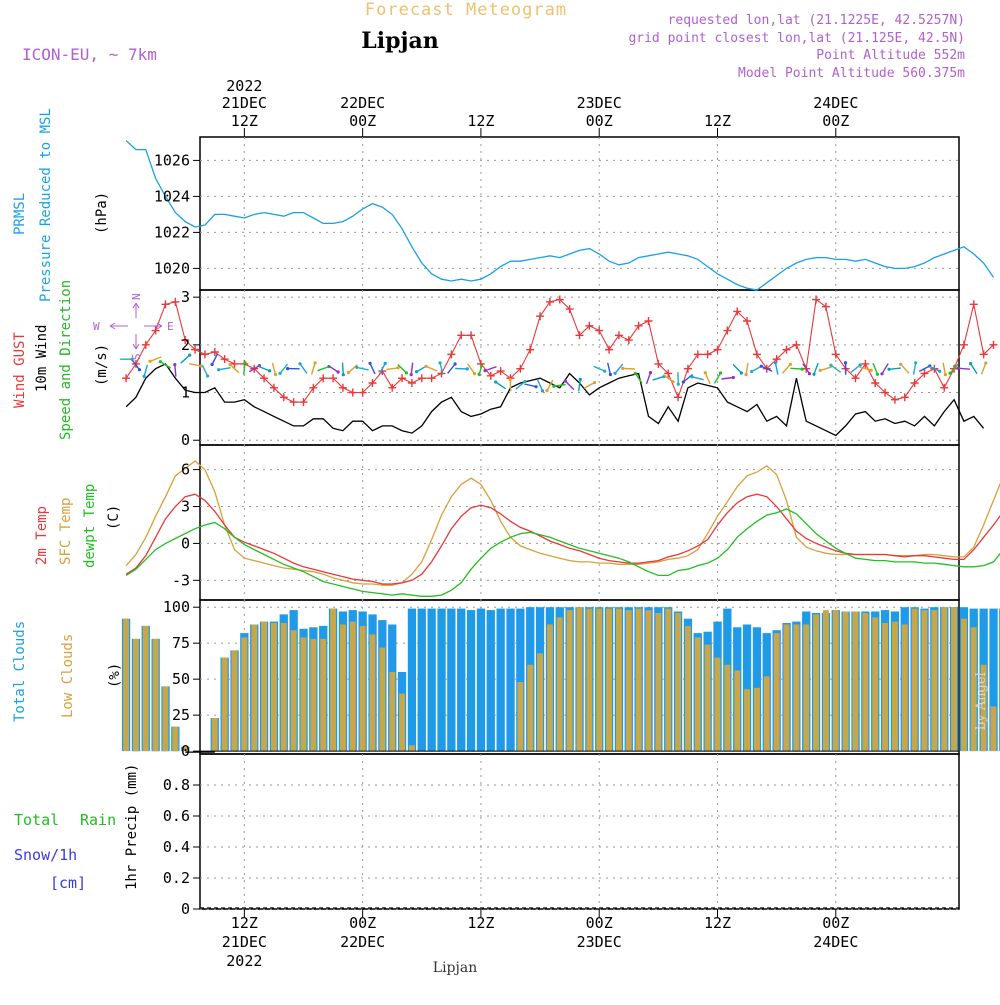 The image size is (1000, 1005). What do you see at coordinates (480, 124) in the screenshot?
I see `time-tick-top: 12Z` at bounding box center [480, 124].